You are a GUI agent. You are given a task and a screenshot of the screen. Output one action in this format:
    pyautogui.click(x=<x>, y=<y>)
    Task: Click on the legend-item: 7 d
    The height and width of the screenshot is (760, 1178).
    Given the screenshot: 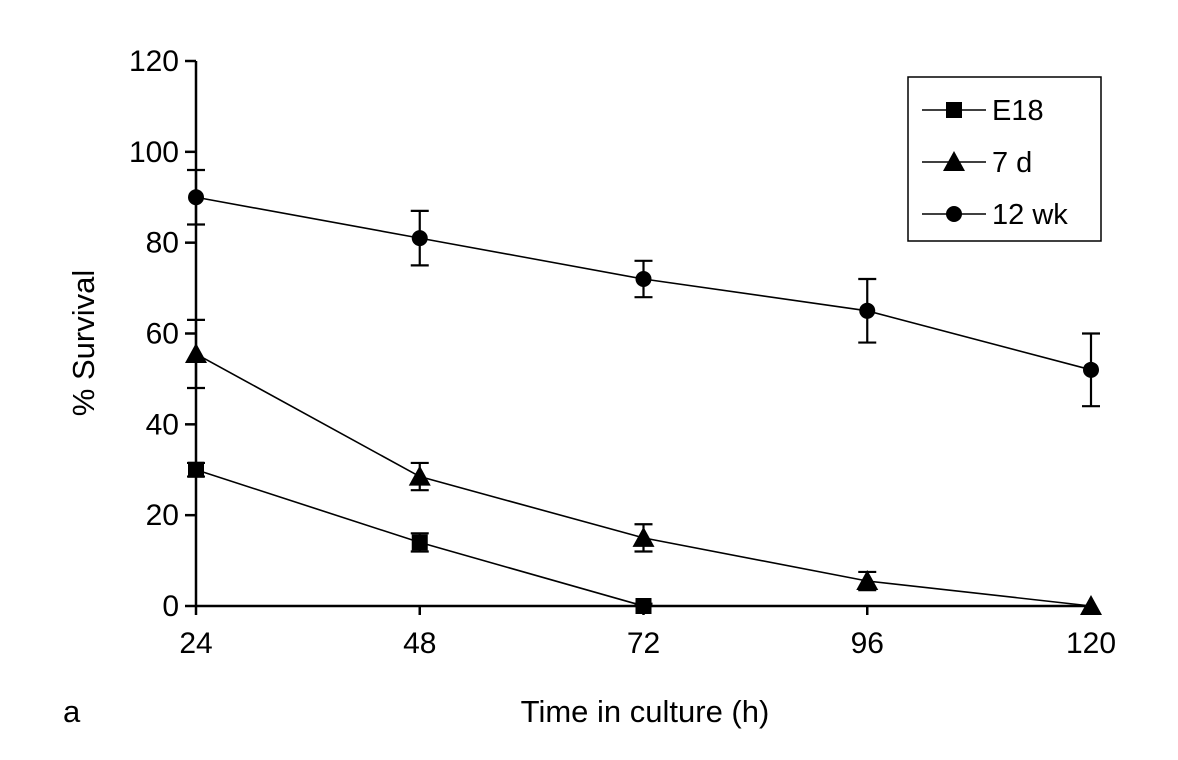 What is the action you would take?
    pyautogui.click(x=977, y=163)
    